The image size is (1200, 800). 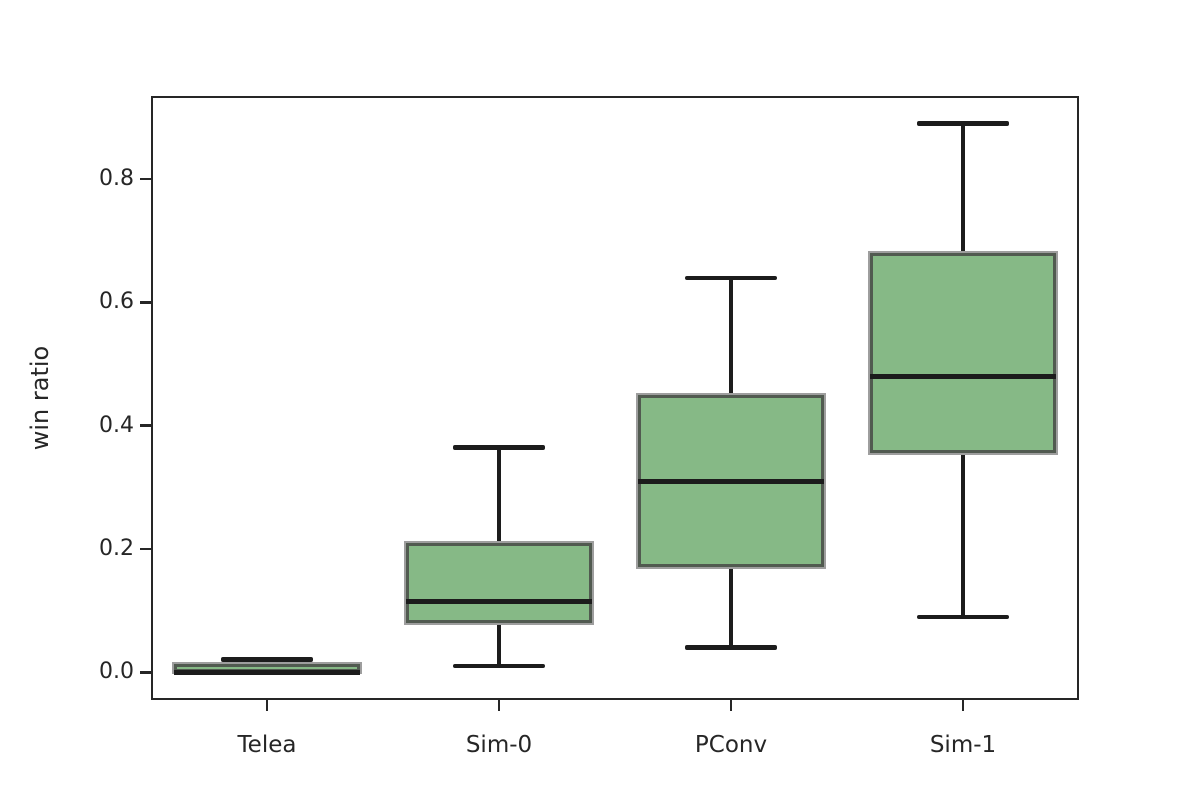 What do you see at coordinates (116, 179) in the screenshot?
I see `y-tick-label: 0.8` at bounding box center [116, 179].